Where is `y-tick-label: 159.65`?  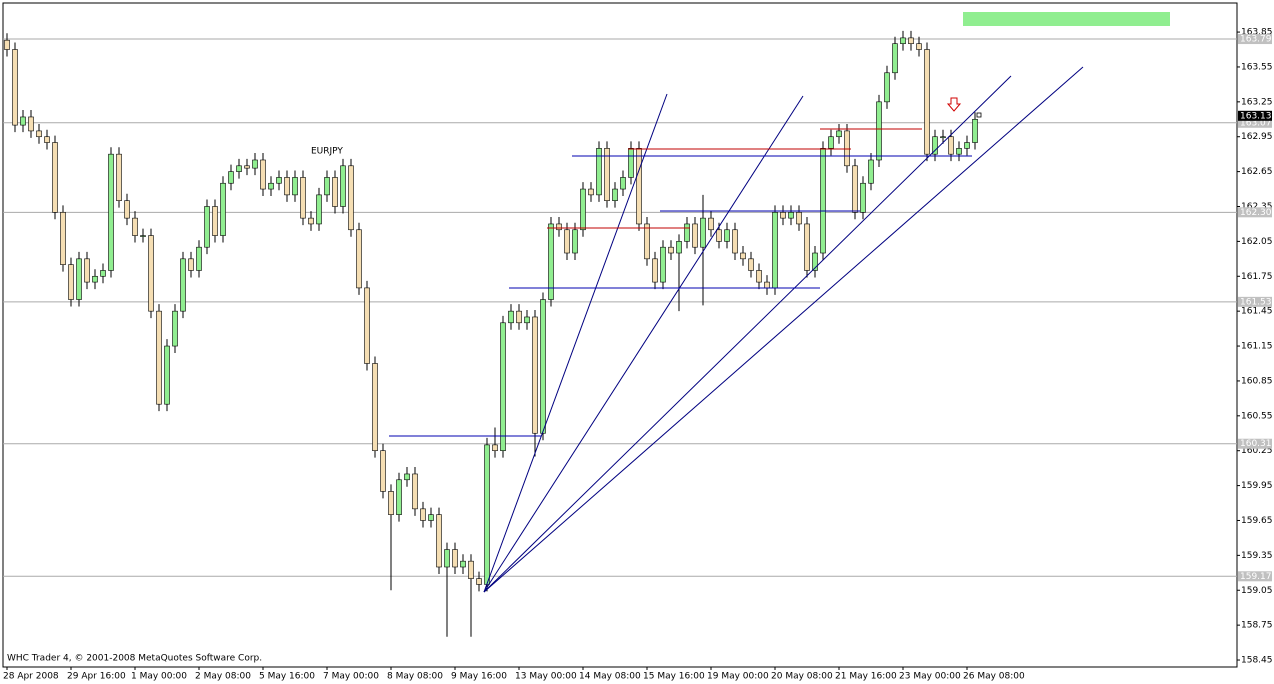
y-tick-label: 159.65 is located at coordinates (1257, 521).